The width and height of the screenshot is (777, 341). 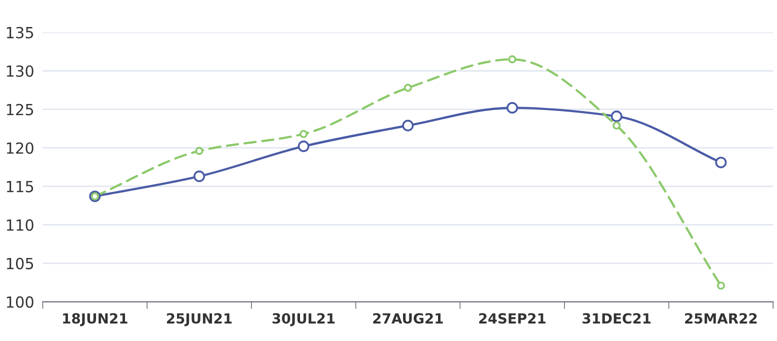 I want to click on y-tick-label: 100, so click(x=20, y=302).